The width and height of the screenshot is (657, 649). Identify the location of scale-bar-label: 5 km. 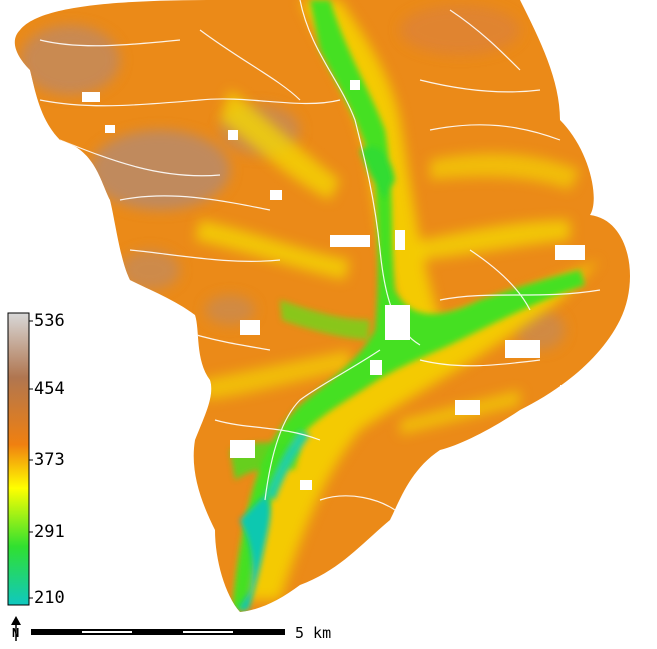
(313, 633).